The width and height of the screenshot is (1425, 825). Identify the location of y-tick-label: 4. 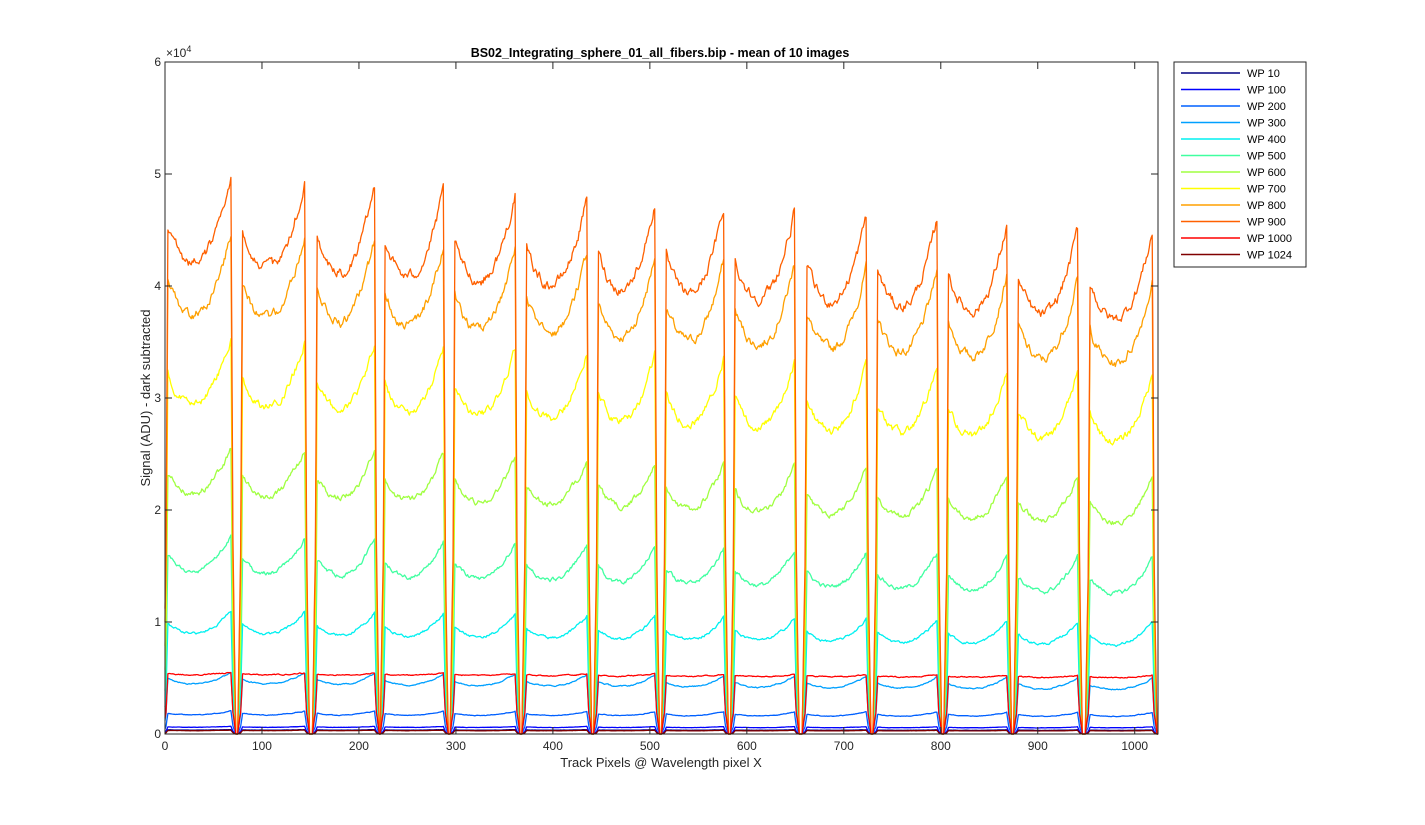
(157, 286).